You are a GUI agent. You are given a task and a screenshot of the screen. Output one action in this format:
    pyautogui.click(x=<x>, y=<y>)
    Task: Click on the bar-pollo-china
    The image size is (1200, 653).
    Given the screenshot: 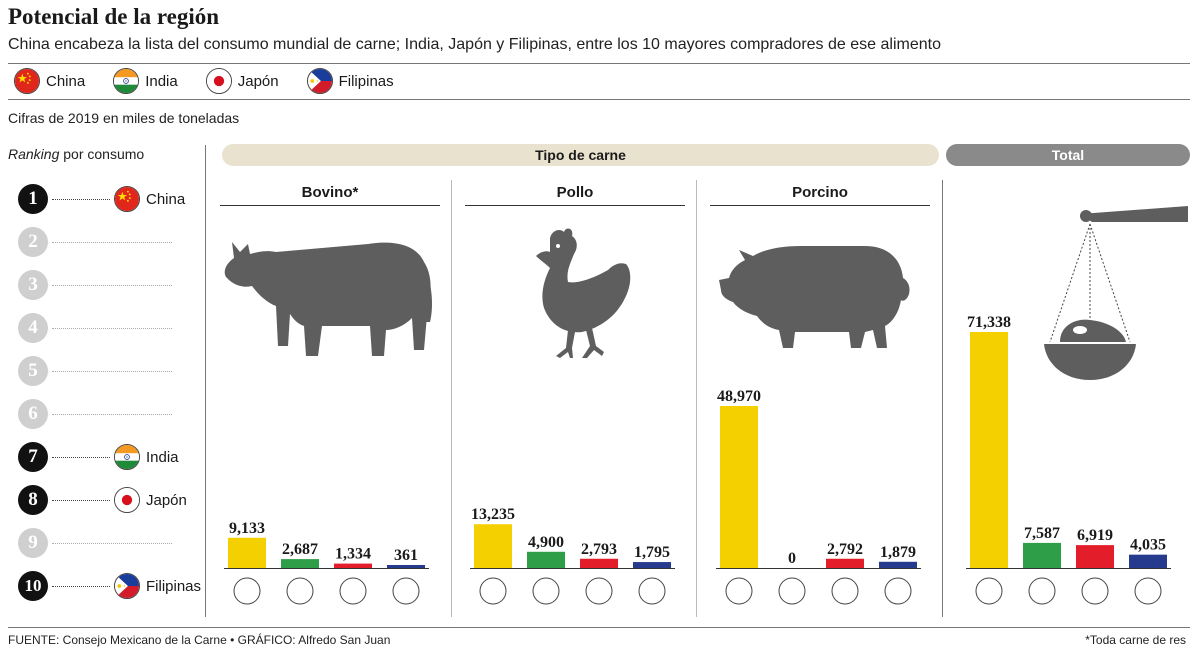 What is the action you would take?
    pyautogui.click(x=493, y=546)
    